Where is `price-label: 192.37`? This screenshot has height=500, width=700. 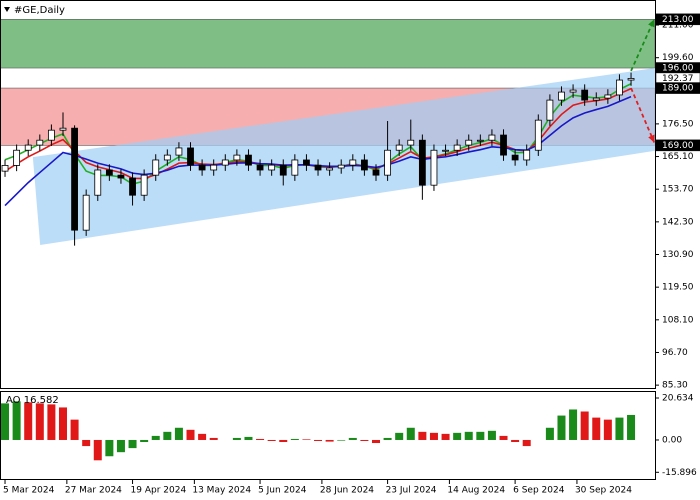
price-label: 192.37 is located at coordinates (678, 79).